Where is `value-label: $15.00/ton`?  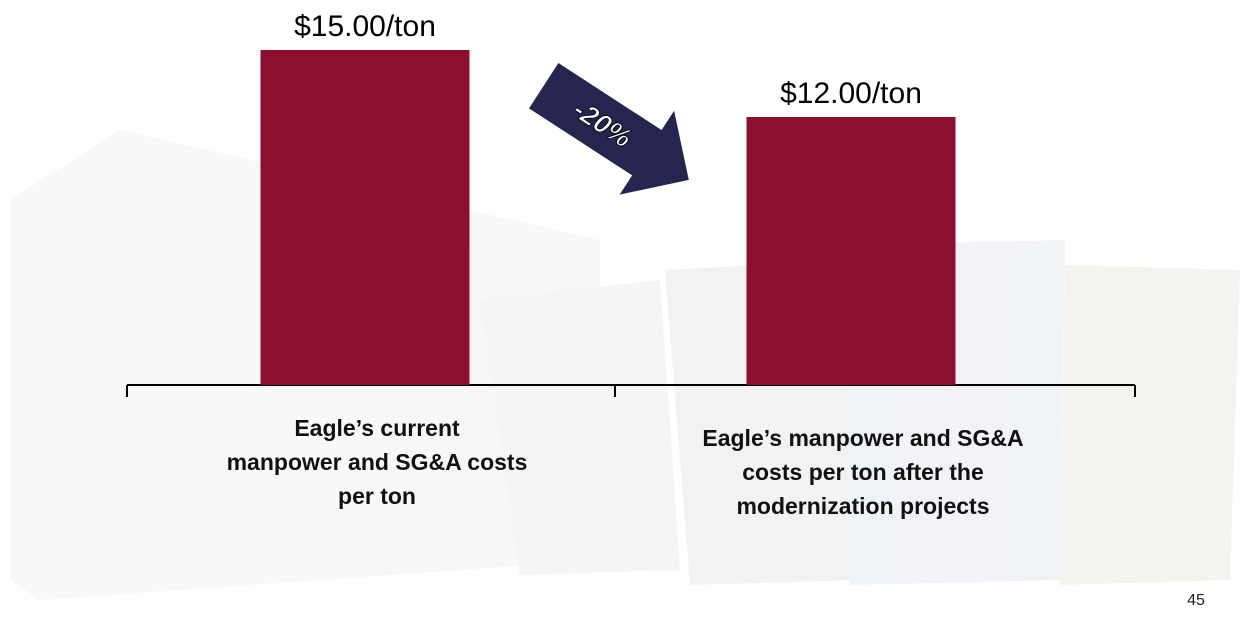
value-label: $15.00/ton is located at coordinates (365, 26).